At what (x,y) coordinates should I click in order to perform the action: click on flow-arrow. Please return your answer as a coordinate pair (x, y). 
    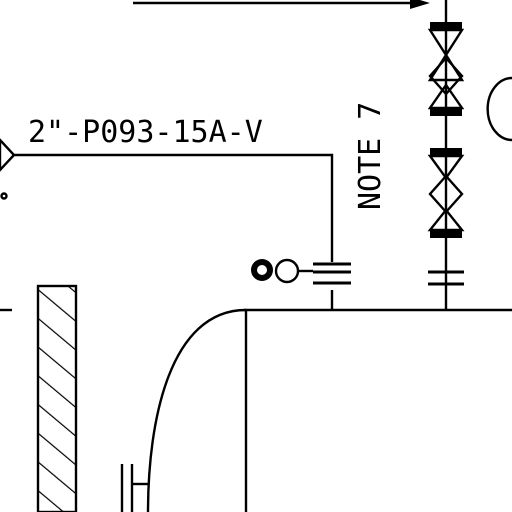
    Looking at the image, I should click on (281, 4).